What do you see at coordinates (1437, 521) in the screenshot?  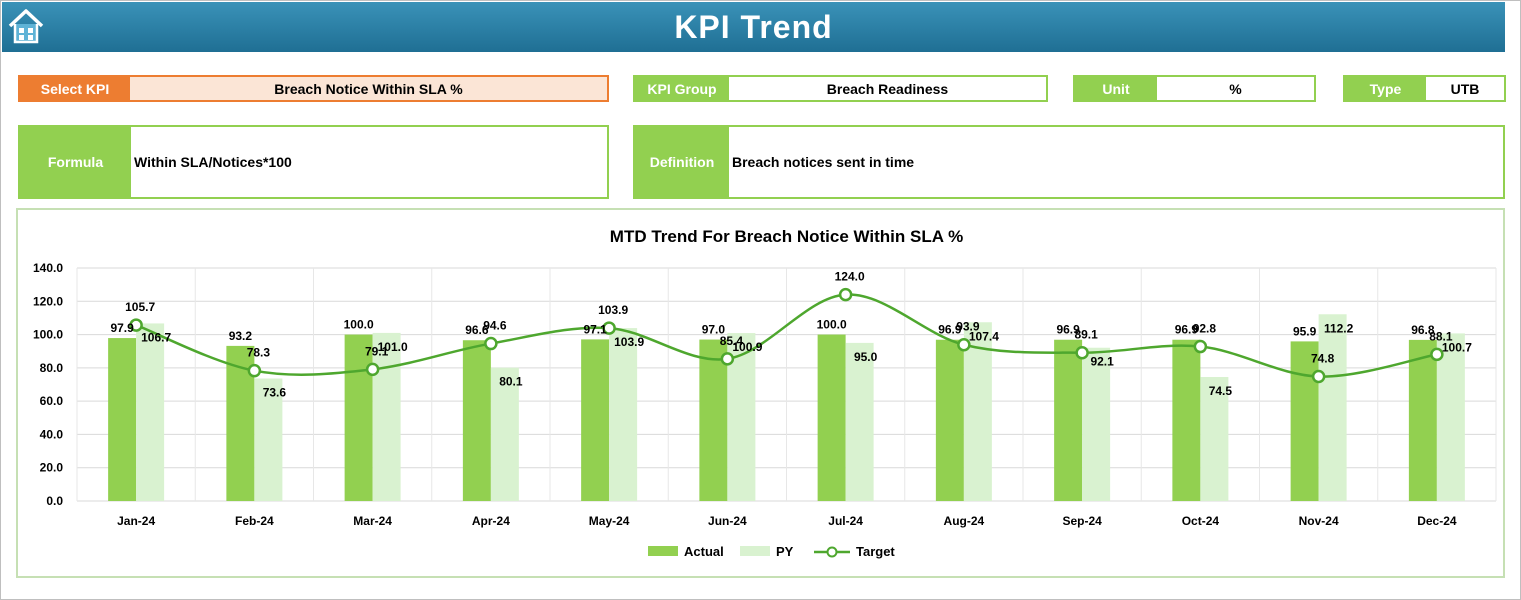 I see `x-tick-label: Dec-24` at bounding box center [1437, 521].